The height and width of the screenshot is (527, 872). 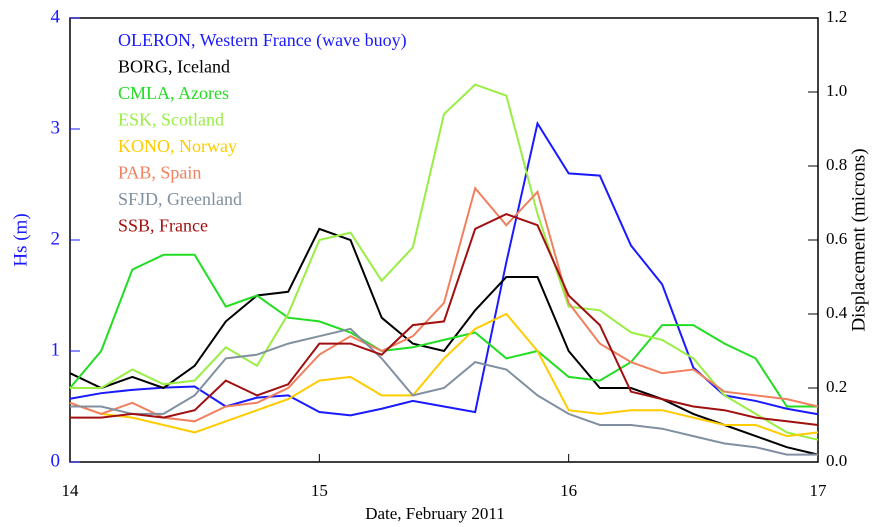 What do you see at coordinates (435, 513) in the screenshot?
I see `x-axis-label: Date, February 2011` at bounding box center [435, 513].